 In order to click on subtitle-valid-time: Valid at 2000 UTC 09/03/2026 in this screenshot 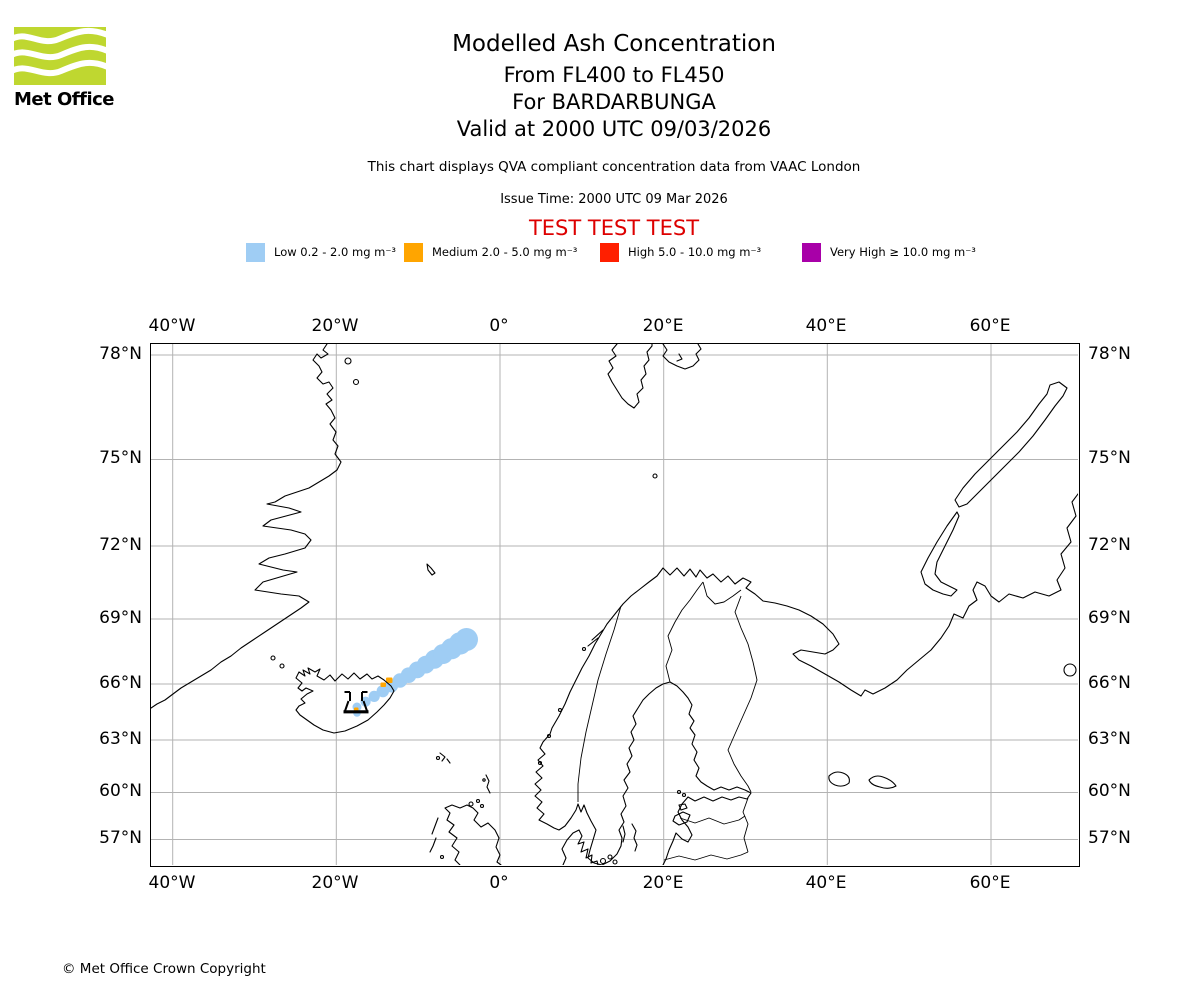, I will do `click(614, 129)`.